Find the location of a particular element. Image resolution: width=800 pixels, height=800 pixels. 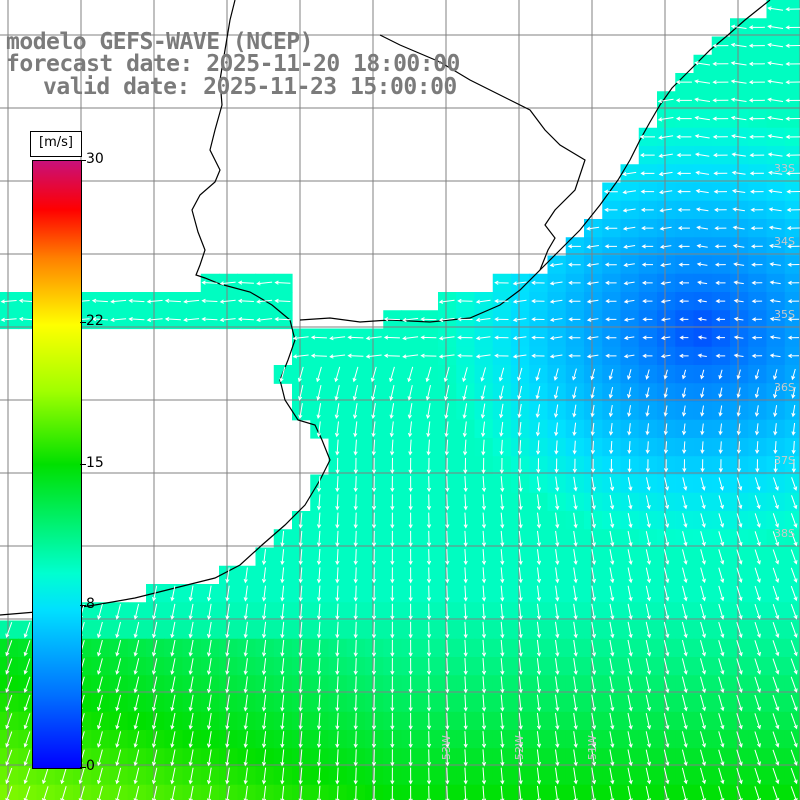

colorbar-unit-label: [m/s] is located at coordinates (56, 144).